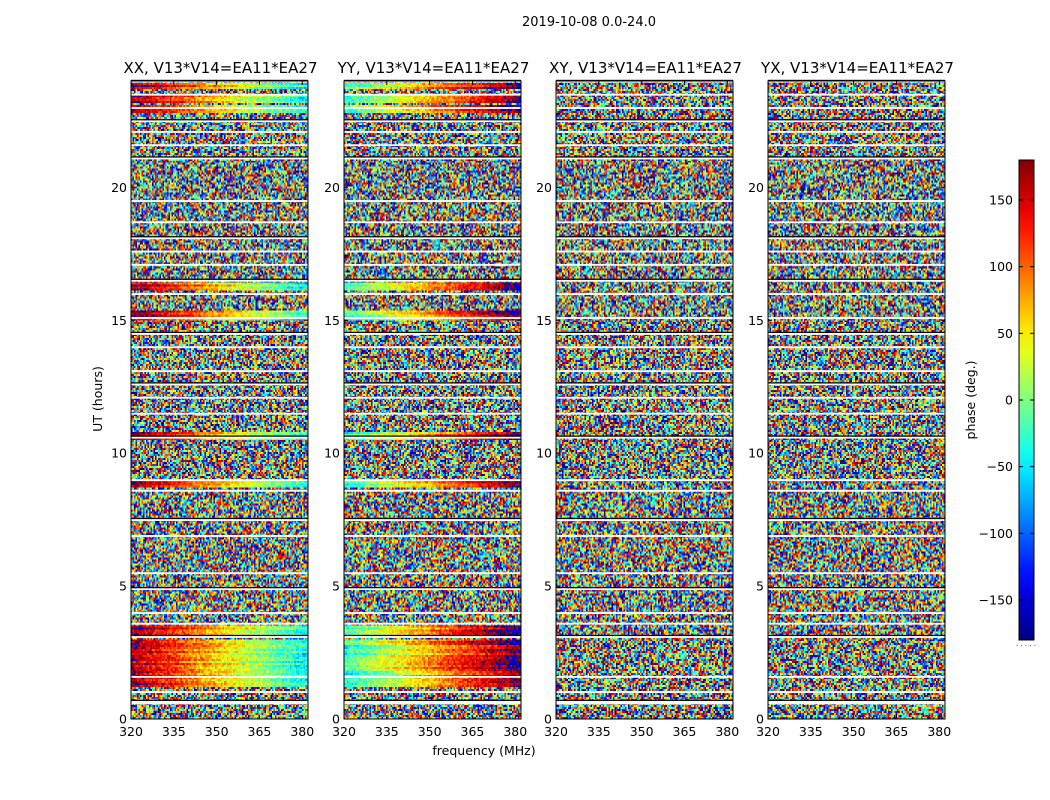 The width and height of the screenshot is (1050, 800). Describe the element at coordinates (857, 68) in the screenshot. I see `panel-title: YX, V13*V14=EA11*EA27` at that location.